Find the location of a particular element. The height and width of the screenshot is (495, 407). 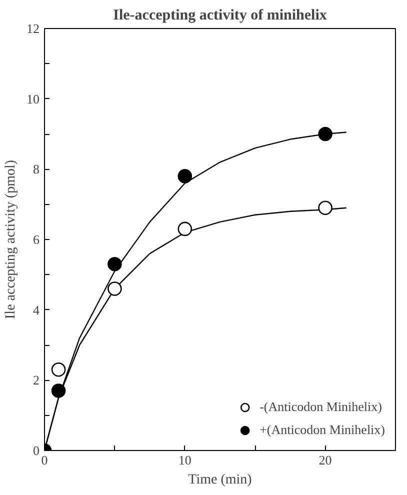

y-tick-label: 6 is located at coordinates (36, 239).